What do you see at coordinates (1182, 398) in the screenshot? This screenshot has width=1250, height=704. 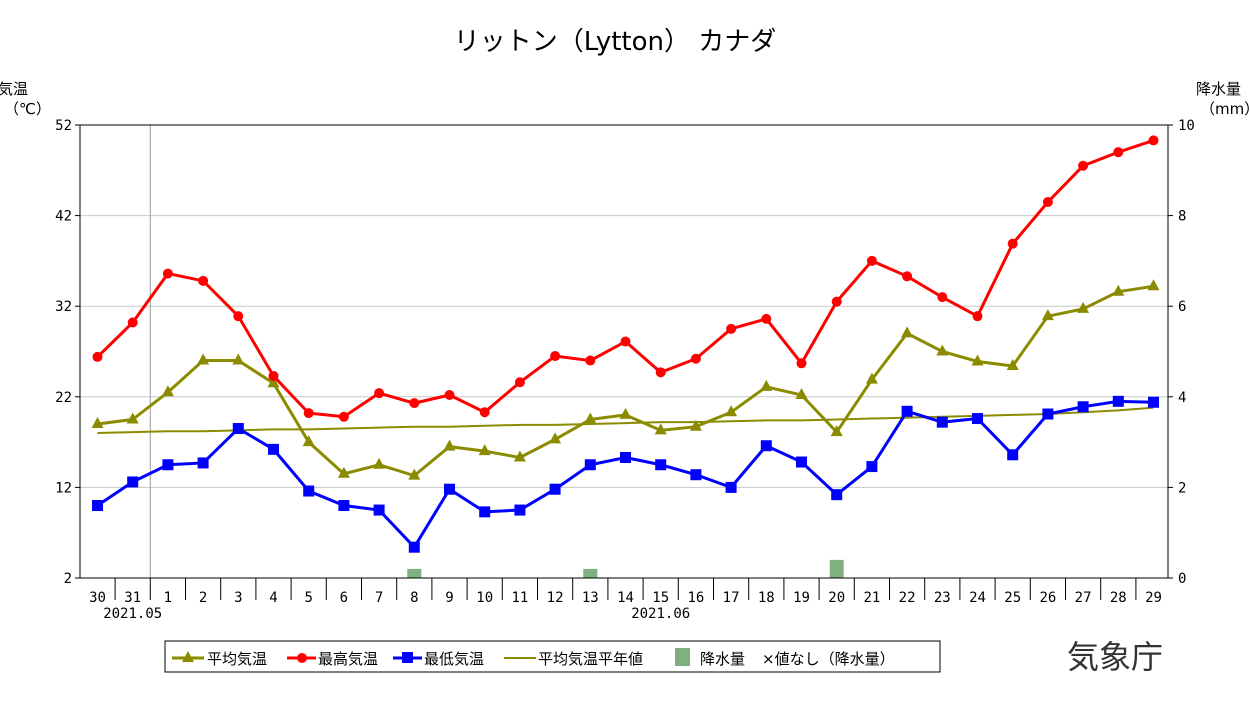 I see `y-right-tick-label: 4` at bounding box center [1182, 398].